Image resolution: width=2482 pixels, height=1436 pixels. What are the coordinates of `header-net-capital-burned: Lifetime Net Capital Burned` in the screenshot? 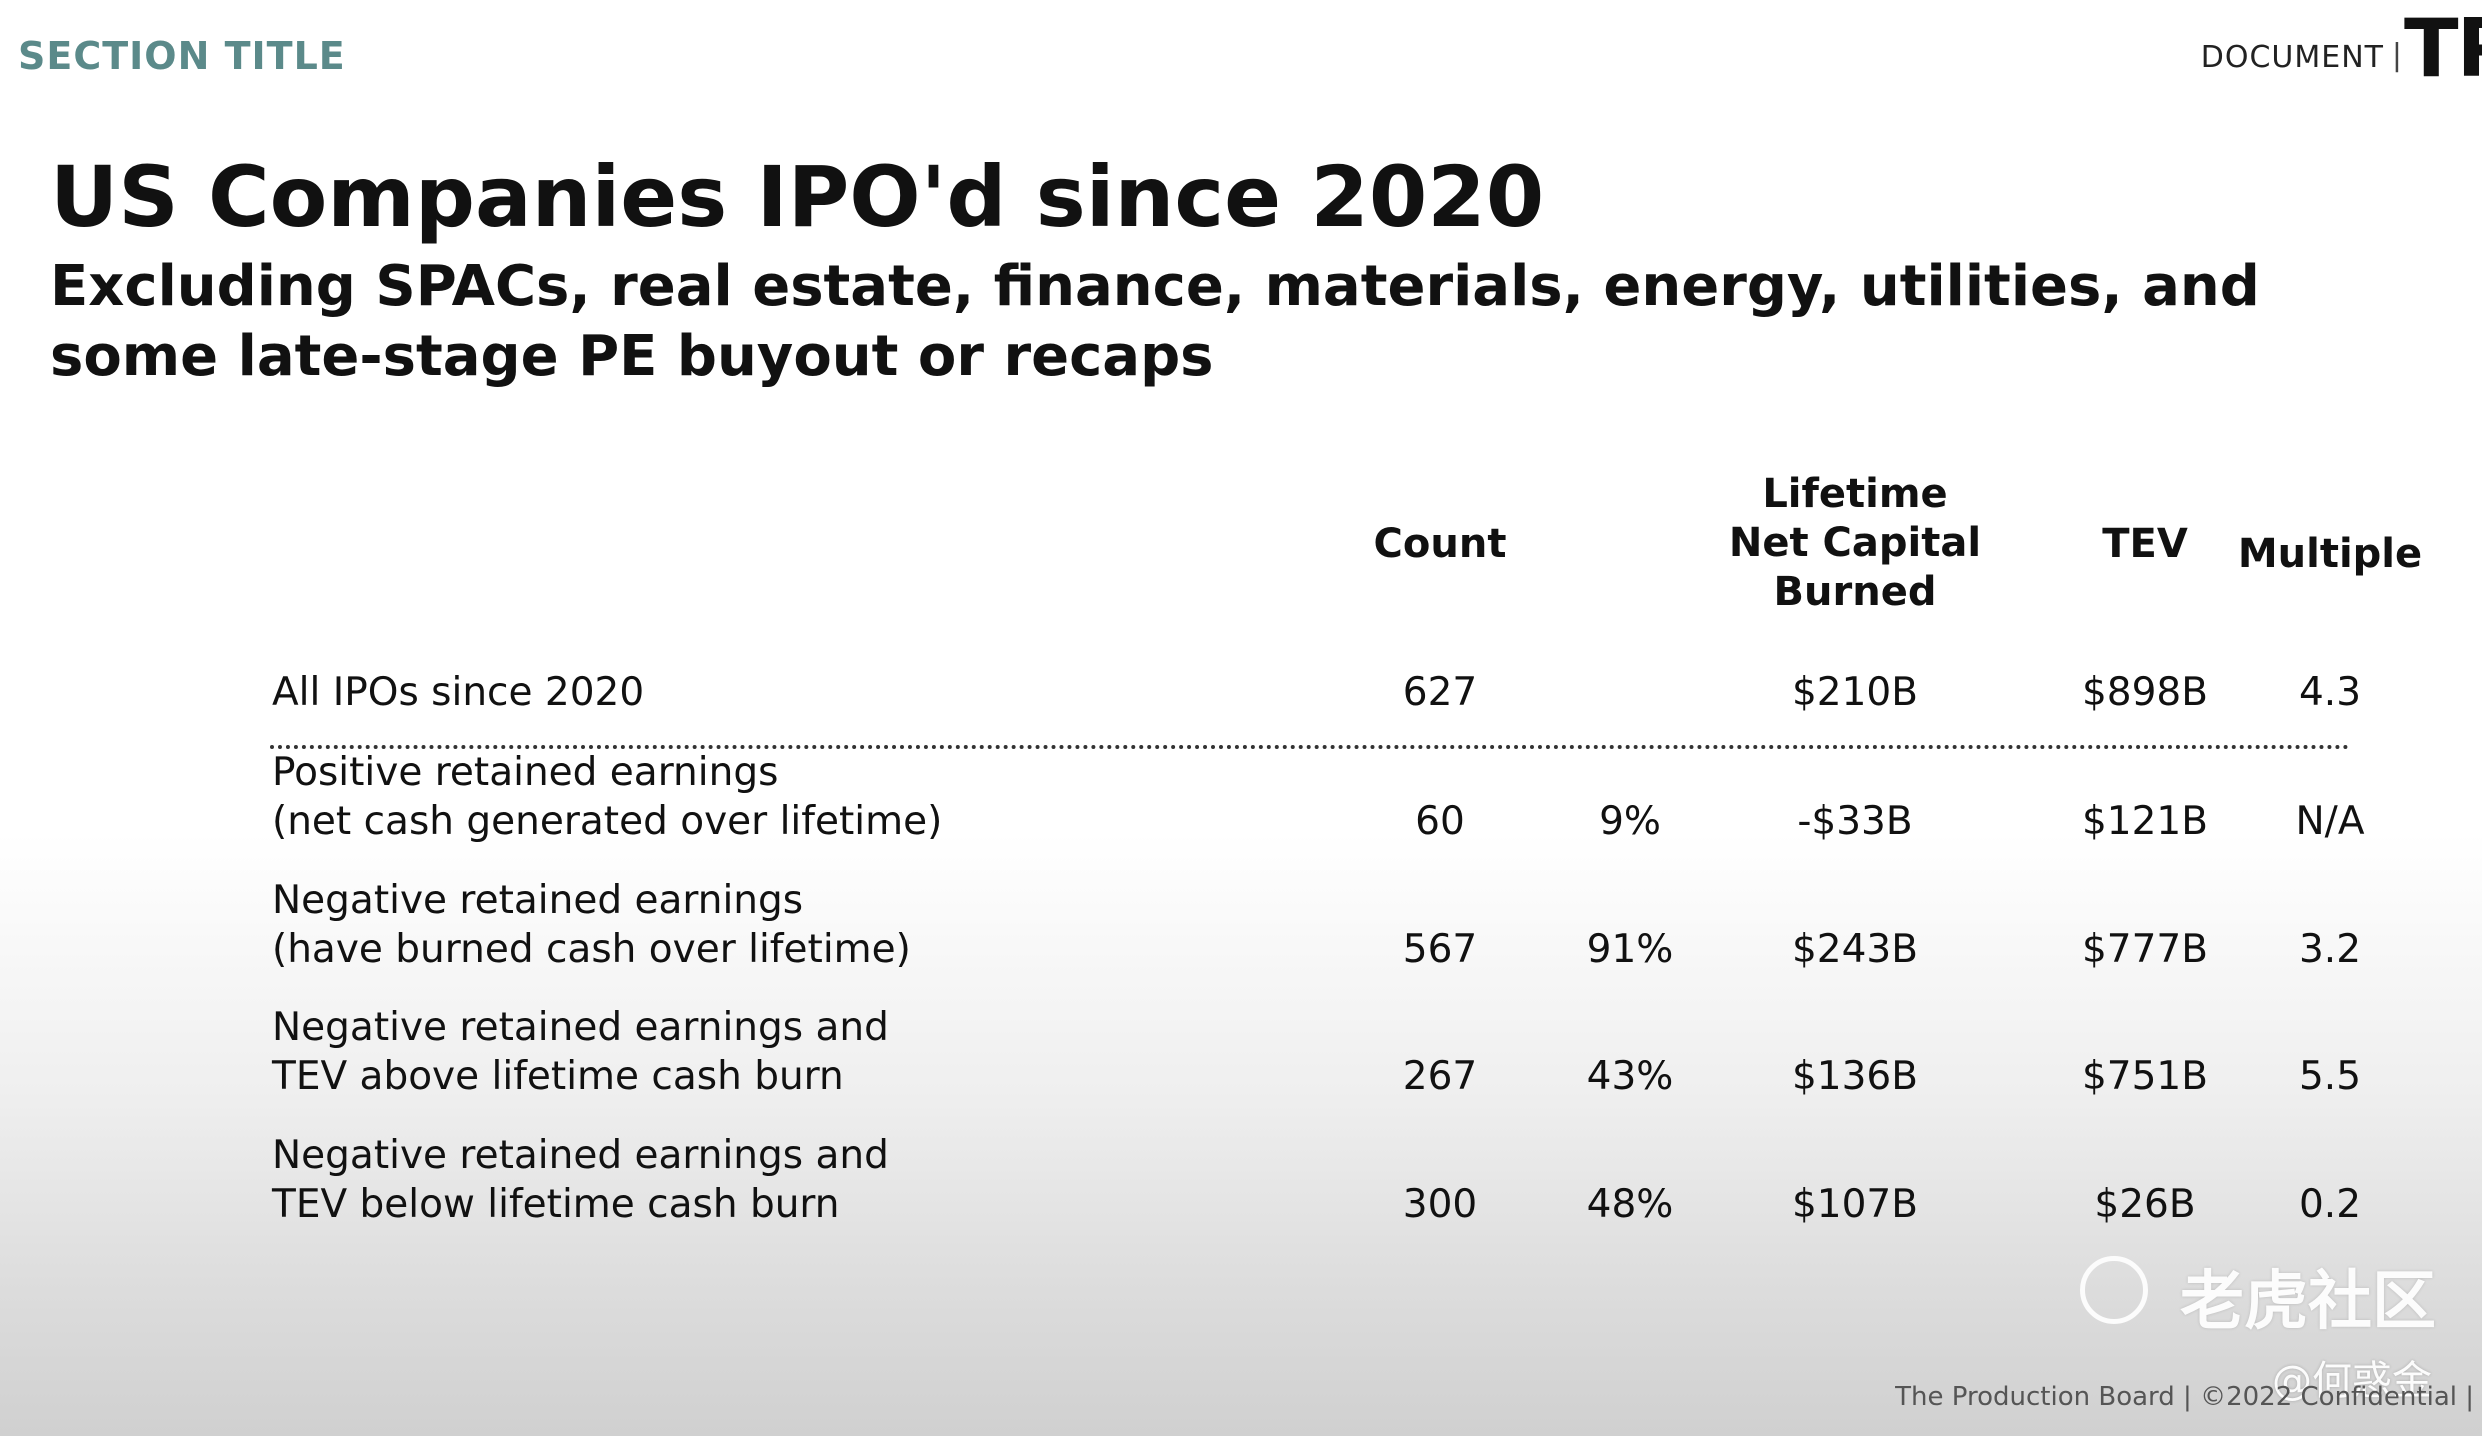 It's located at (1855, 543).